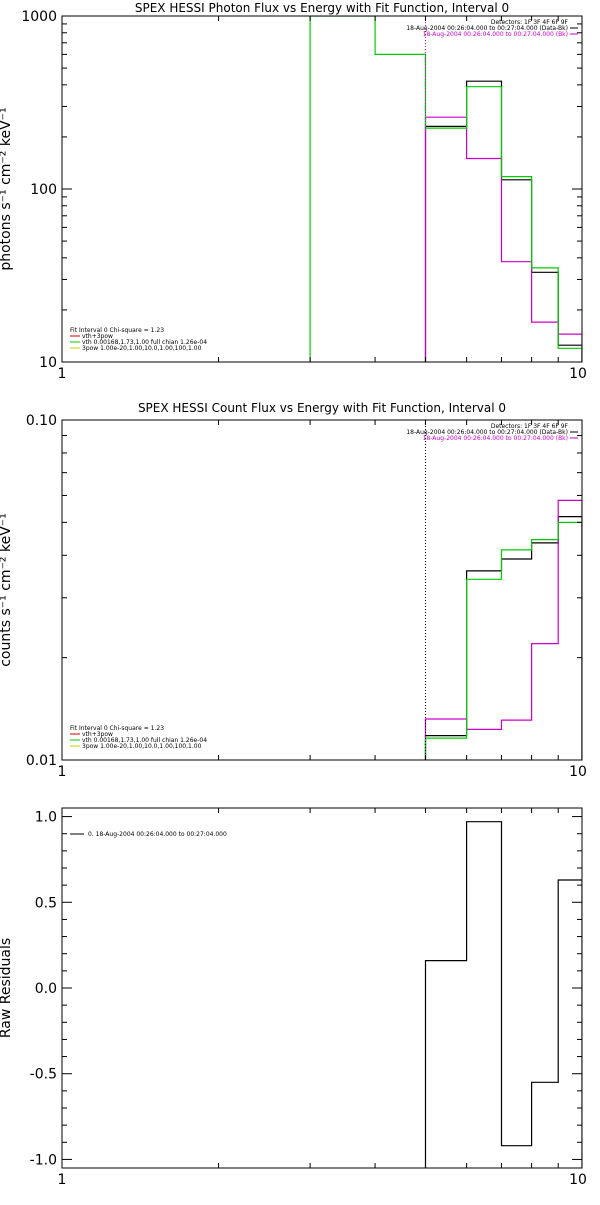 Image resolution: width=600 pixels, height=1205 pixels. What do you see at coordinates (7, 590) in the screenshot?
I see `y-axis-label: counts s⁻¹ cm⁻² keV⁻¹` at bounding box center [7, 590].